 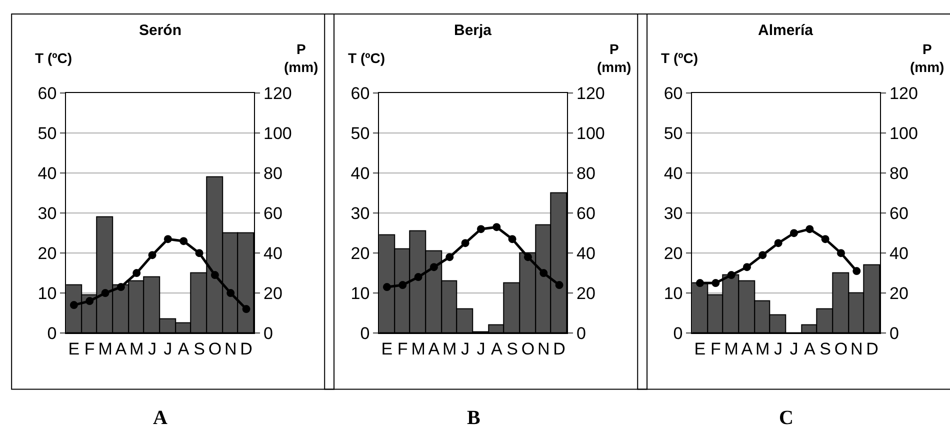 I want to click on y2-tick-label: 100, so click(x=590, y=134).